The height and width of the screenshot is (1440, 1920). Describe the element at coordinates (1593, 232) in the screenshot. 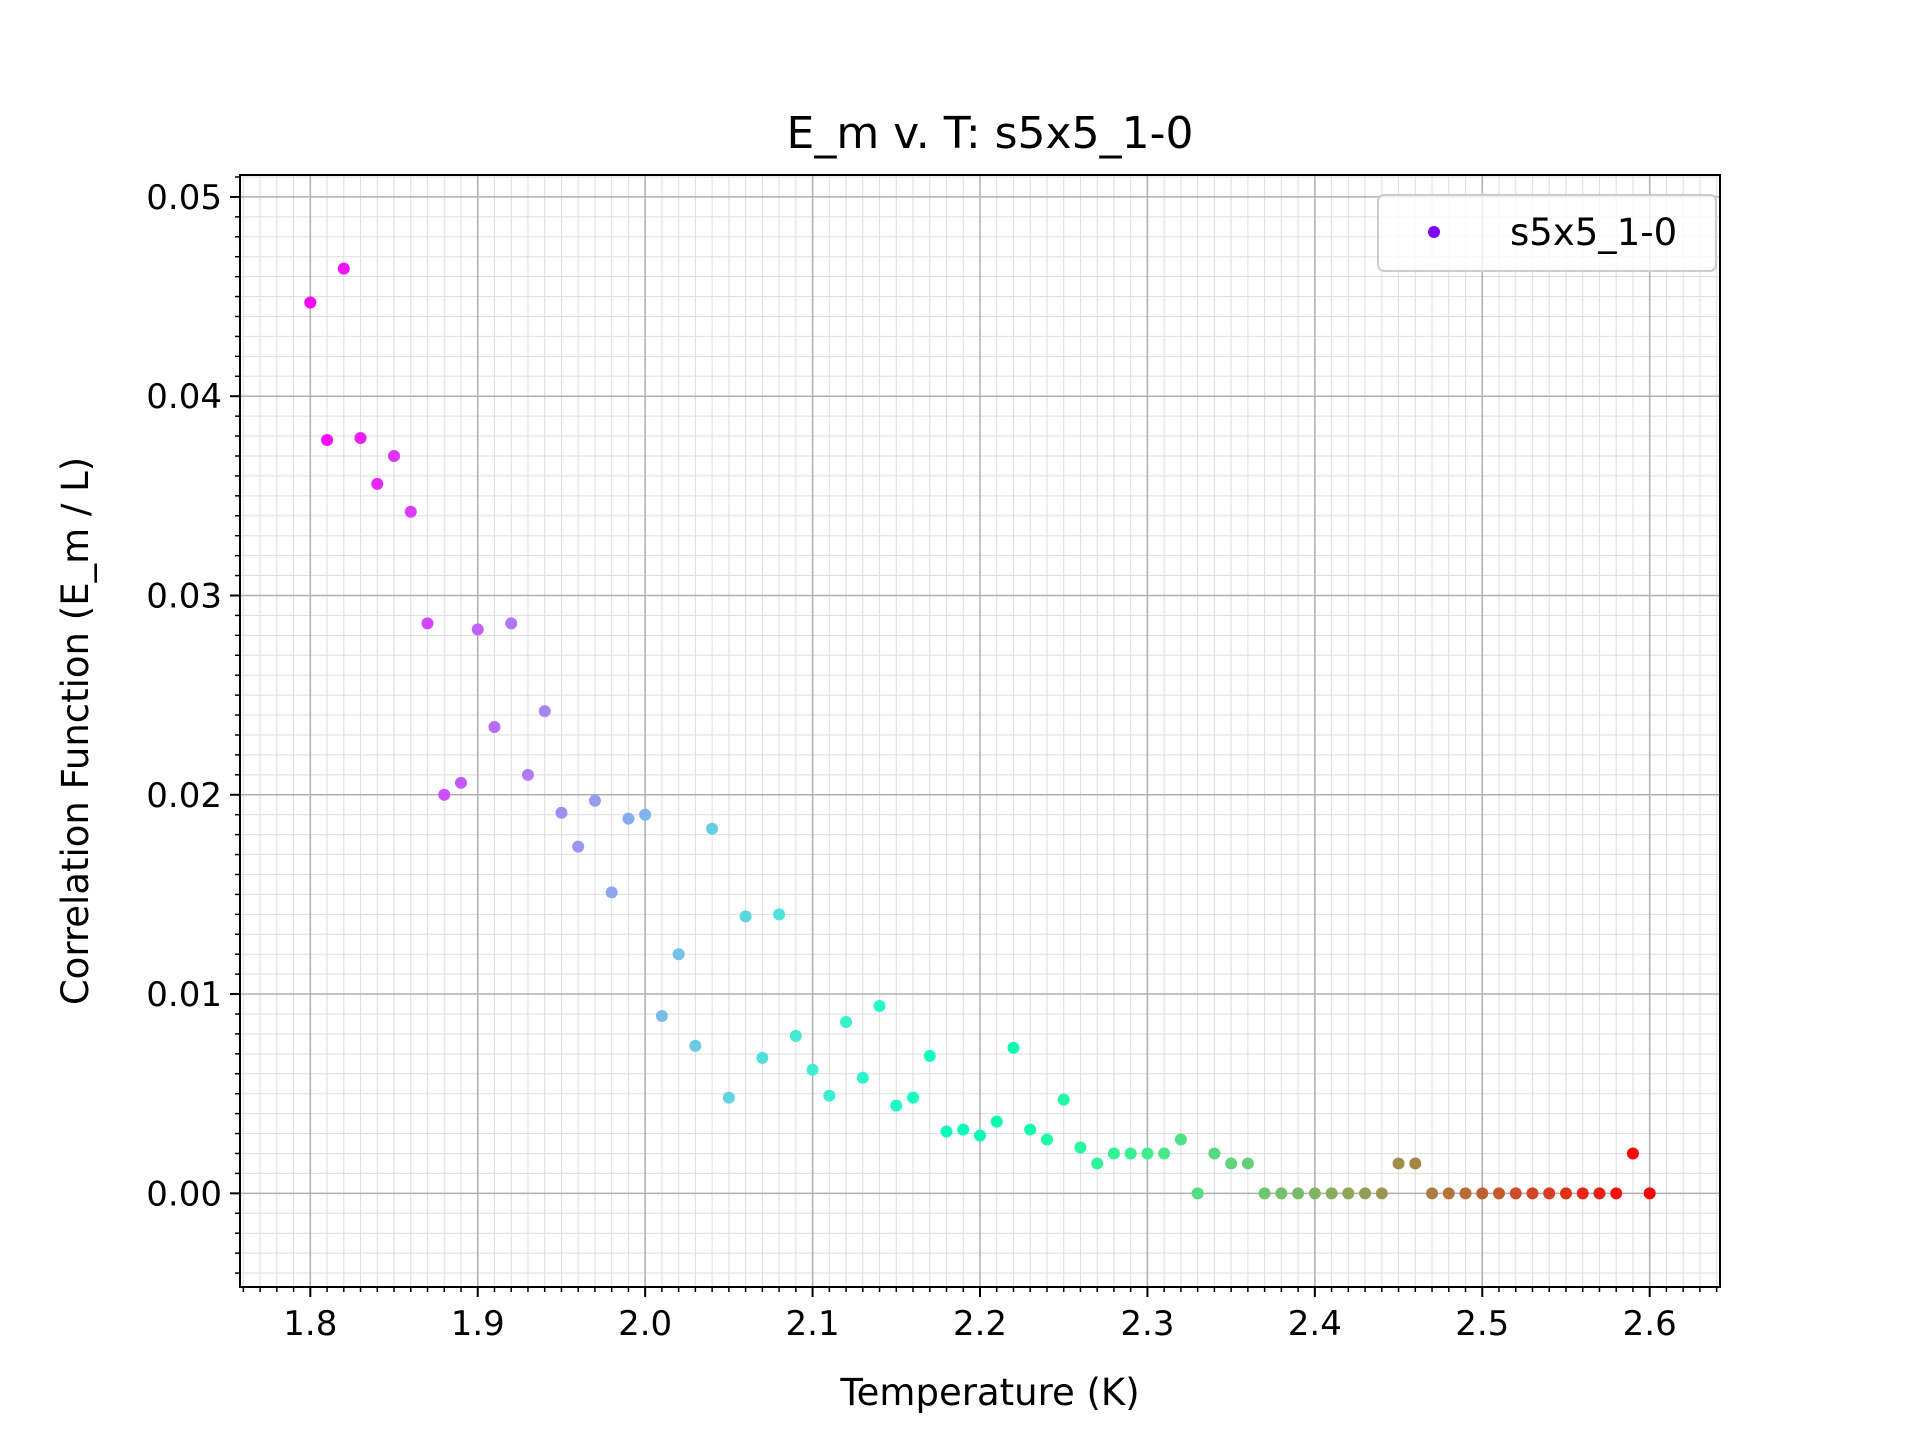

I see `legend-label: s5x5_1-0` at that location.